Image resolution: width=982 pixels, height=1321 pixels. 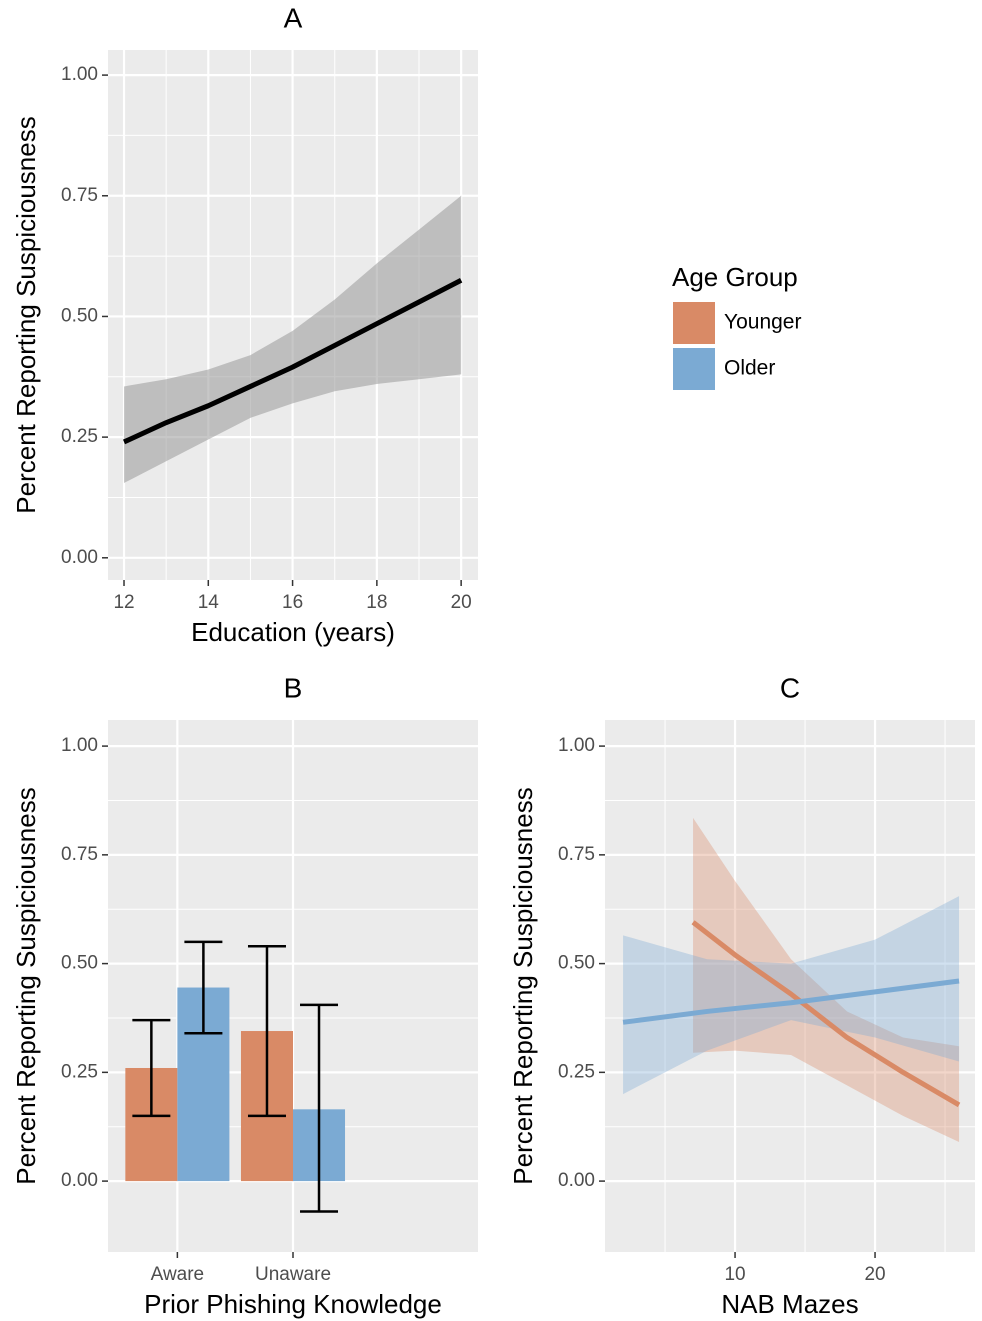 What do you see at coordinates (293, 17) in the screenshot?
I see `panel-title: A` at bounding box center [293, 17].